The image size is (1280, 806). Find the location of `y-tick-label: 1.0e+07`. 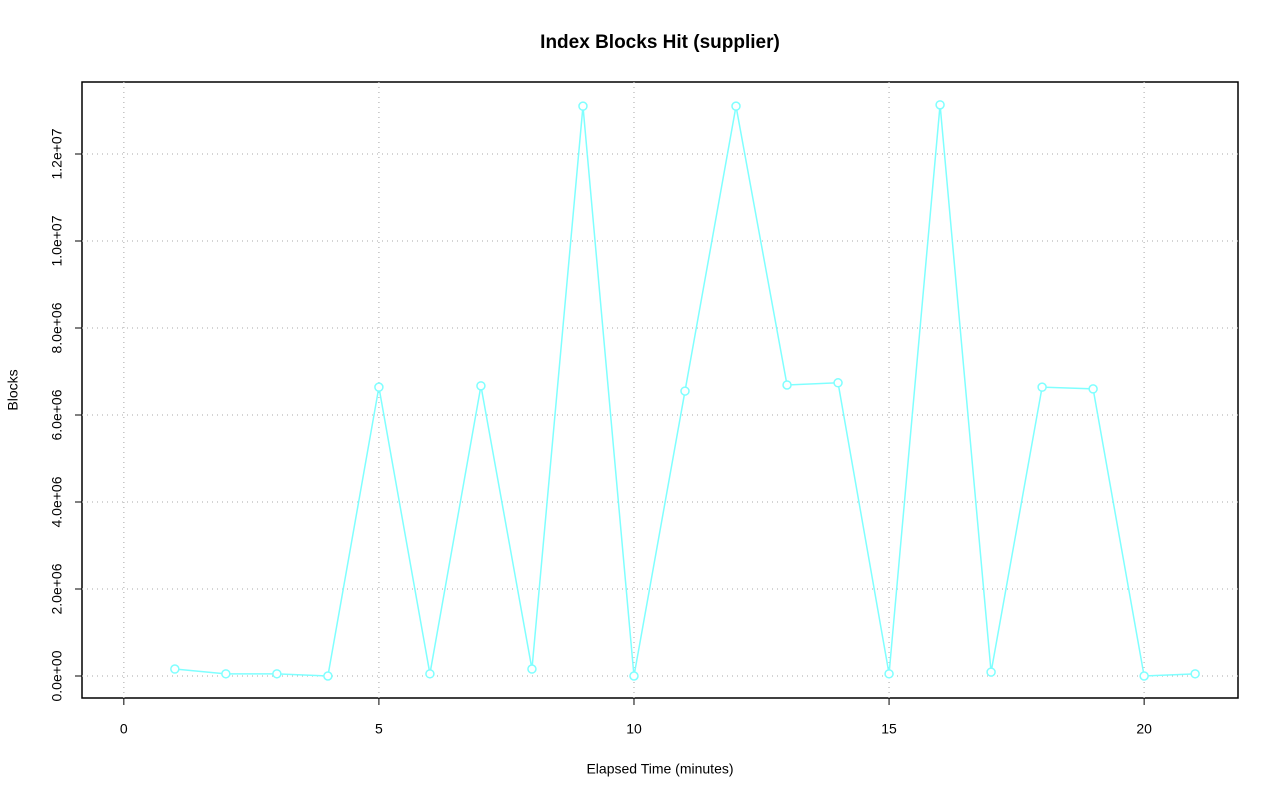

y-tick-label: 1.0e+07 is located at coordinates (57, 240).